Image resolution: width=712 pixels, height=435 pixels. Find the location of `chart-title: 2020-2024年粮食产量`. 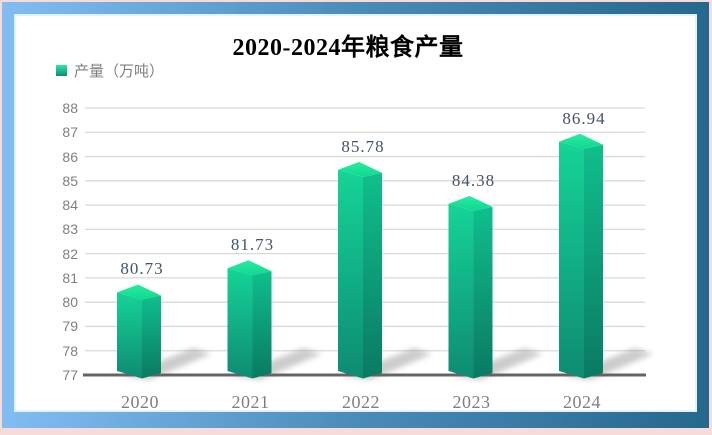

chart-title: 2020-2024年粮食产量 is located at coordinates (348, 48).